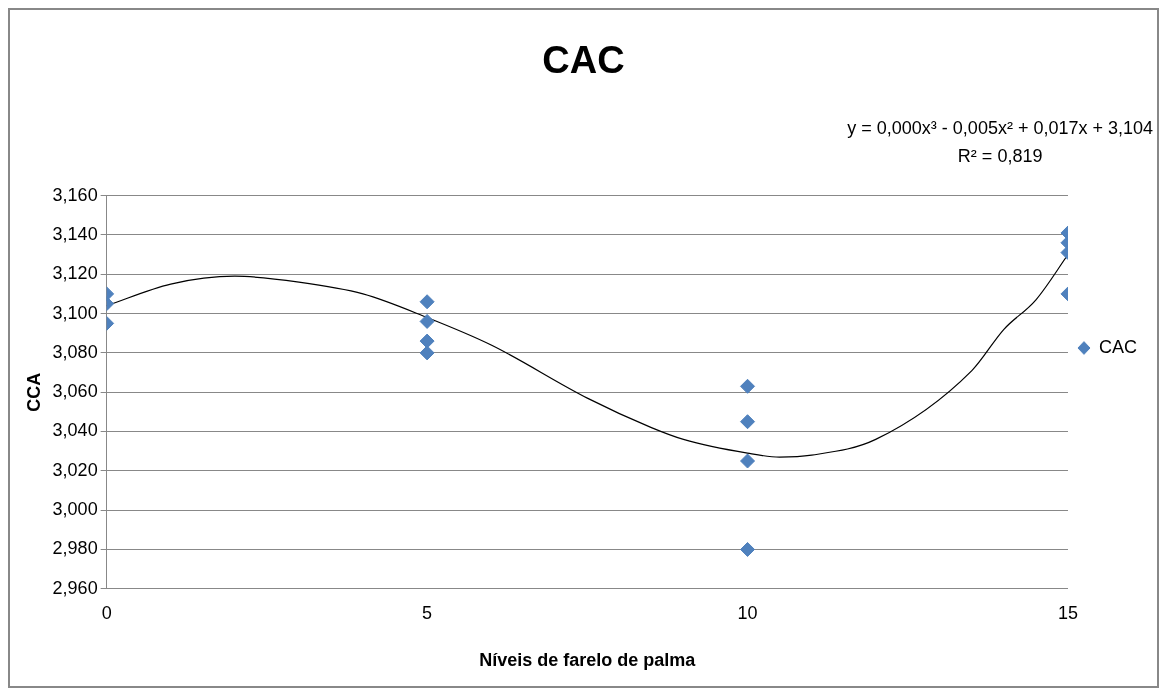 This screenshot has height=698, width=1167. Describe the element at coordinates (33, 392) in the screenshot. I see `y-axis-title: CCA` at that location.